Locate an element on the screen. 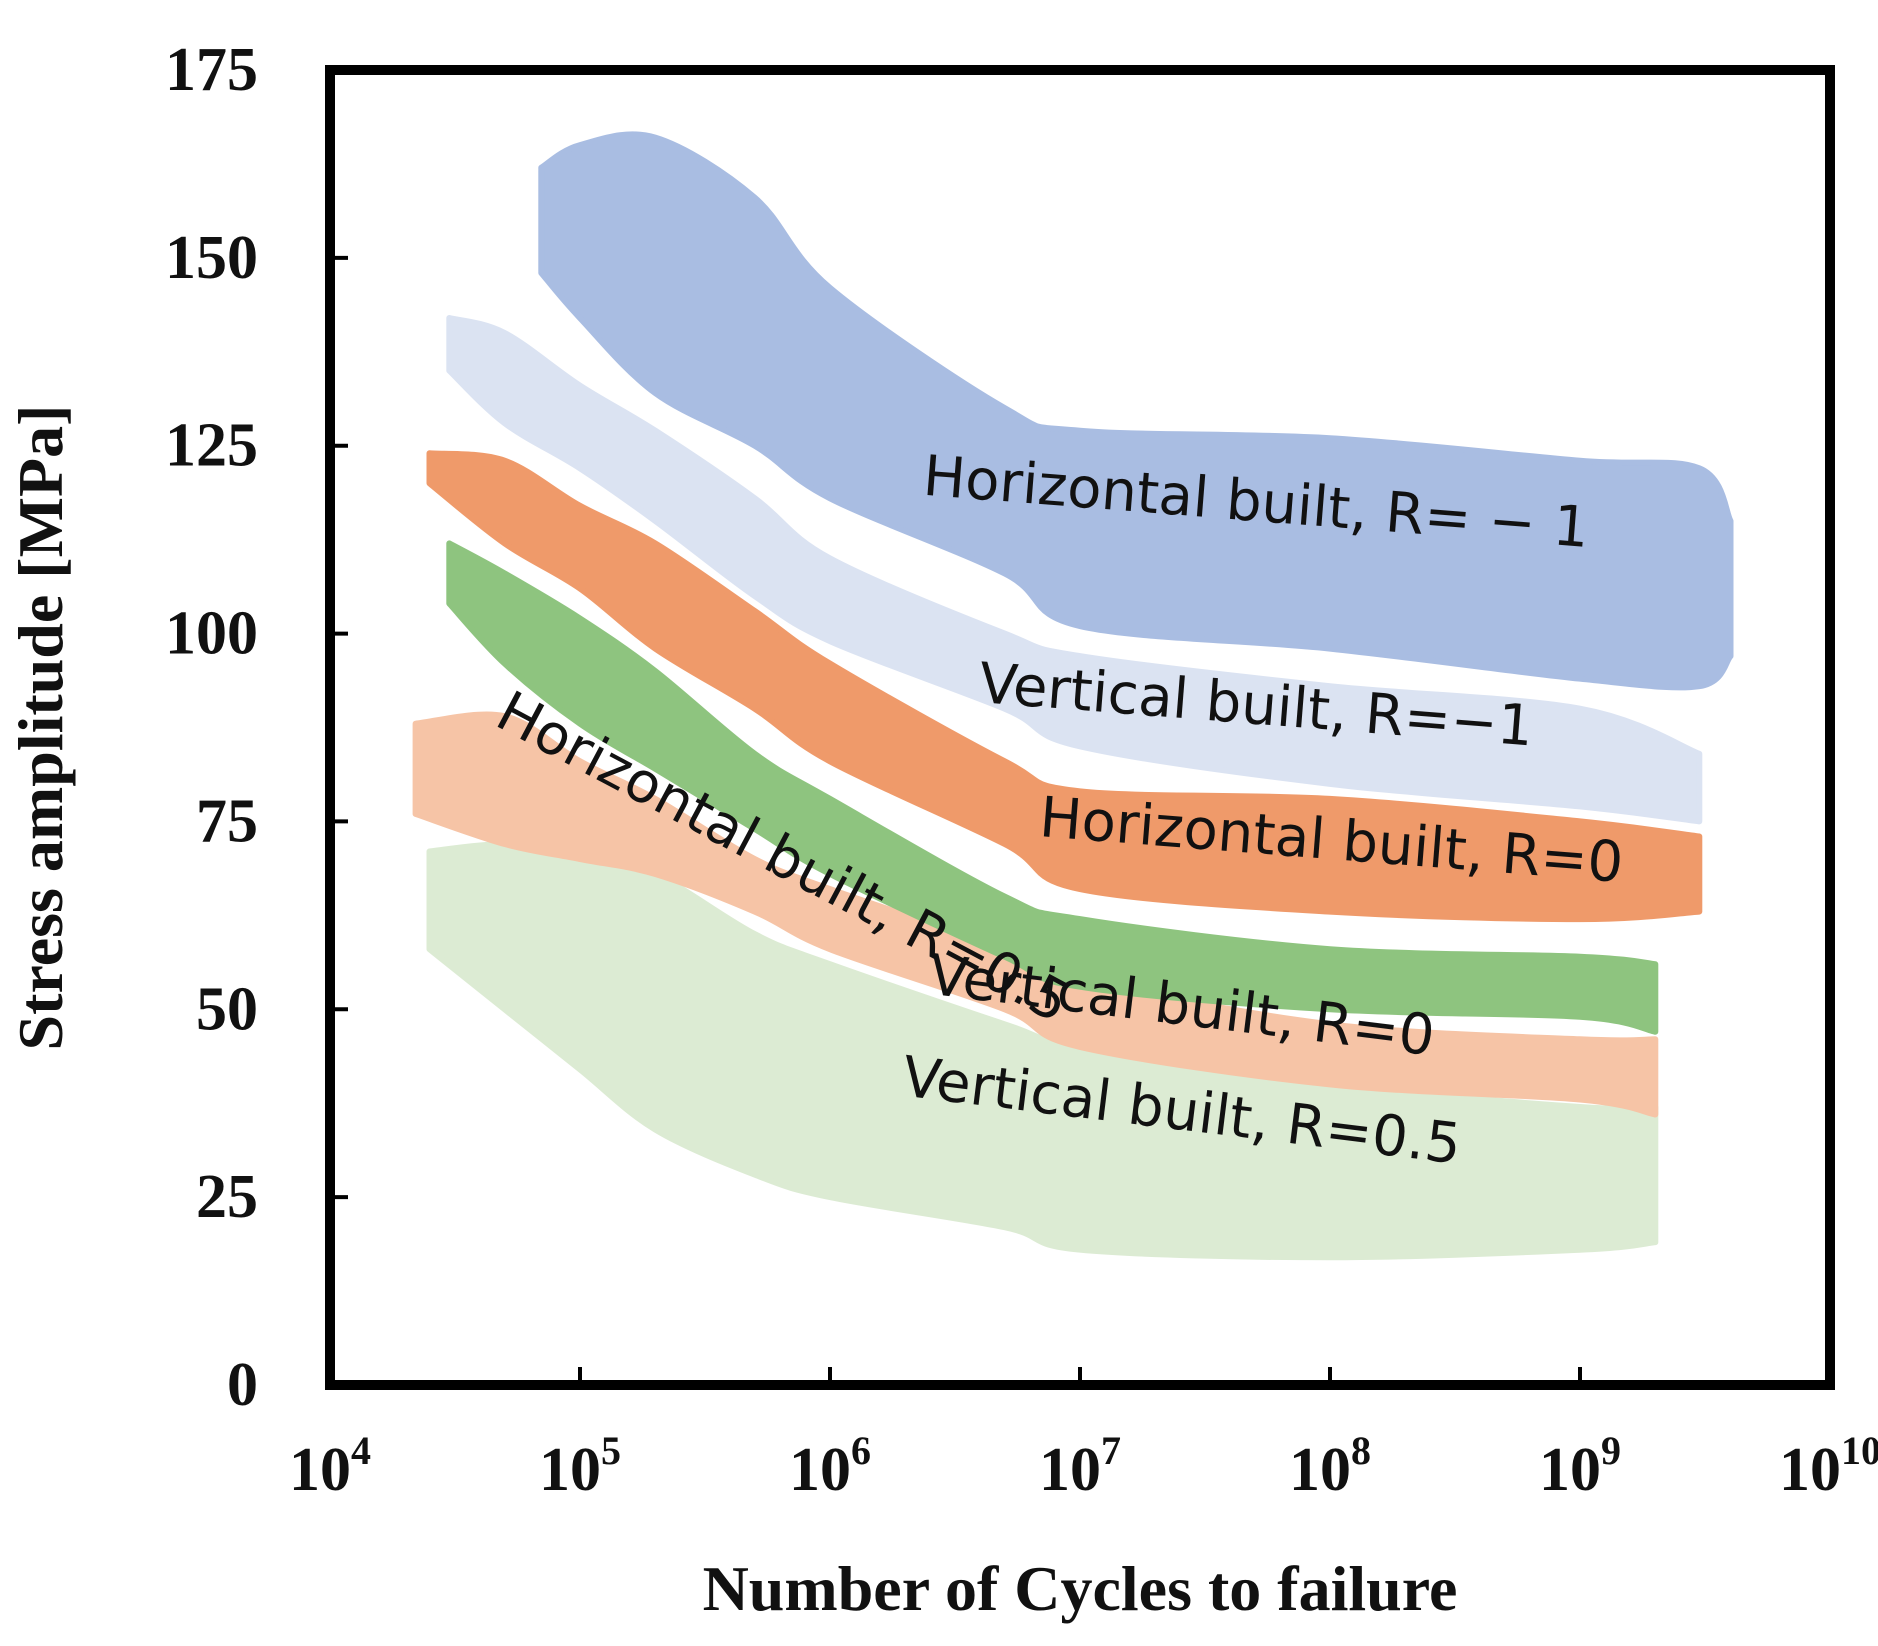  y-tick-label: 125 is located at coordinates (211, 446).